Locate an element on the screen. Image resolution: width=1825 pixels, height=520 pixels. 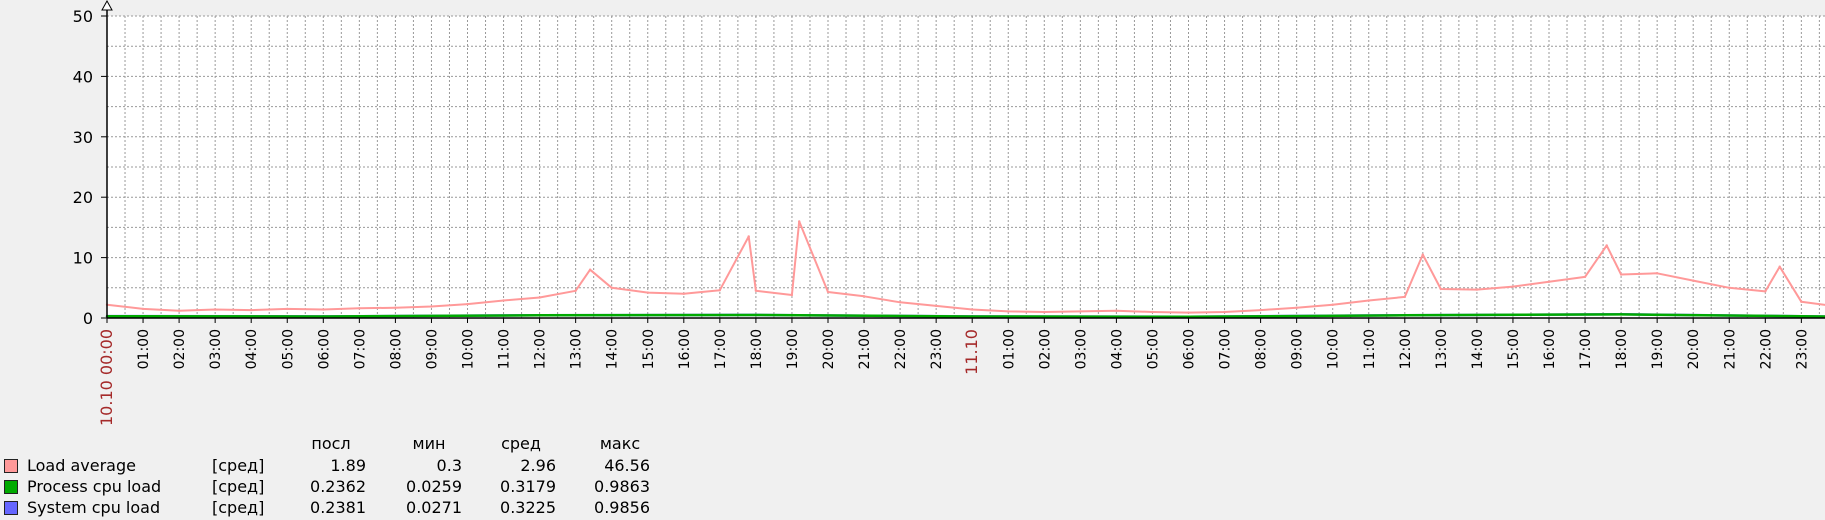
legend-last: 1.89 is located at coordinates (348, 465).